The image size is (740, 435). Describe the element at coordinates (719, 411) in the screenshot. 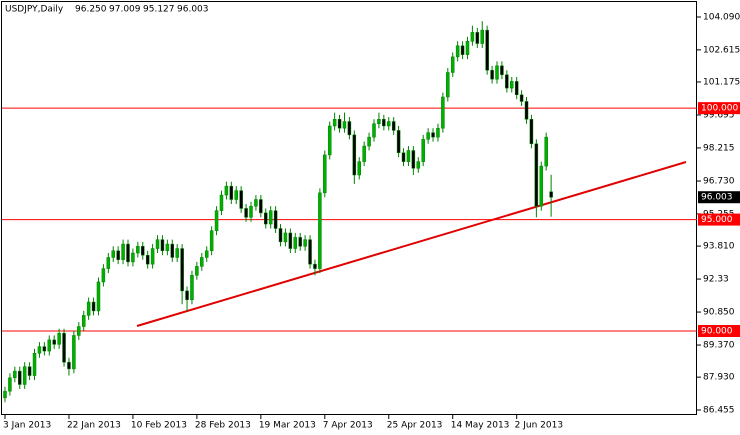

I see `y-tick-label: 86.455` at that location.